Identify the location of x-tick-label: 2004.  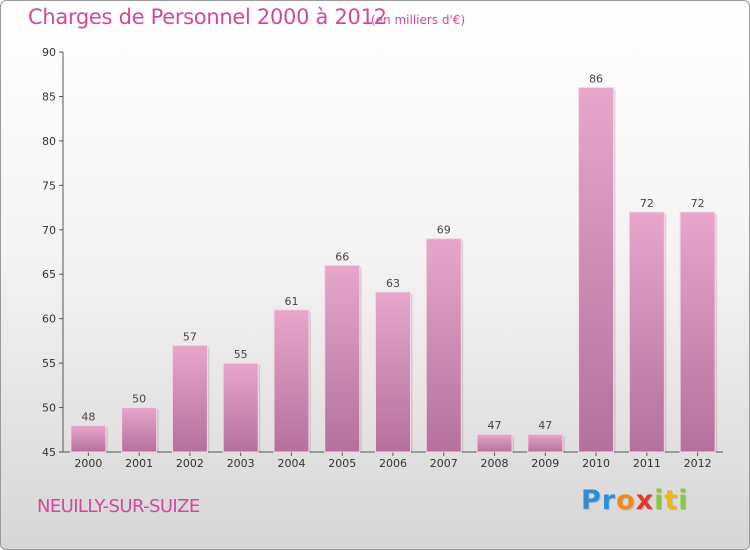
(291, 463).